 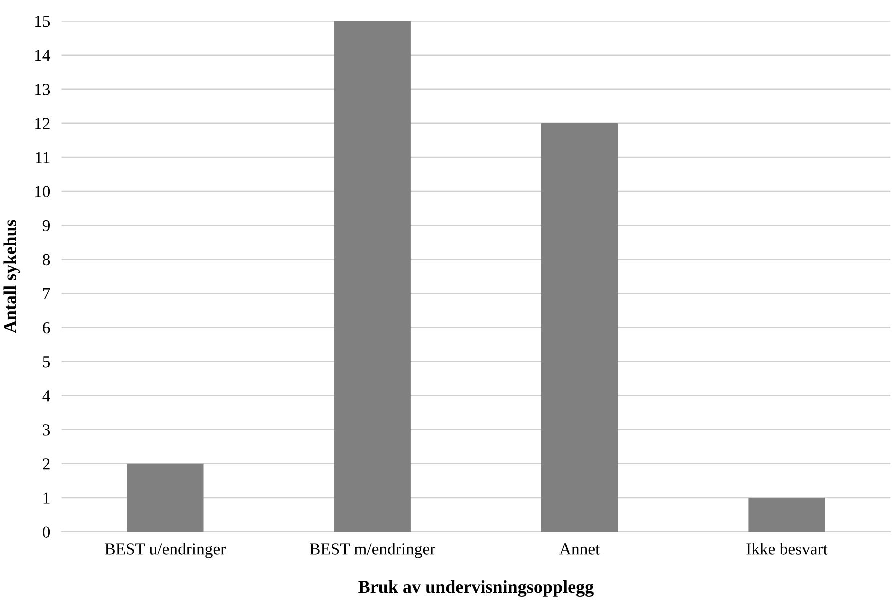 What do you see at coordinates (46, 328) in the screenshot?
I see `y-tick-label: 6` at bounding box center [46, 328].